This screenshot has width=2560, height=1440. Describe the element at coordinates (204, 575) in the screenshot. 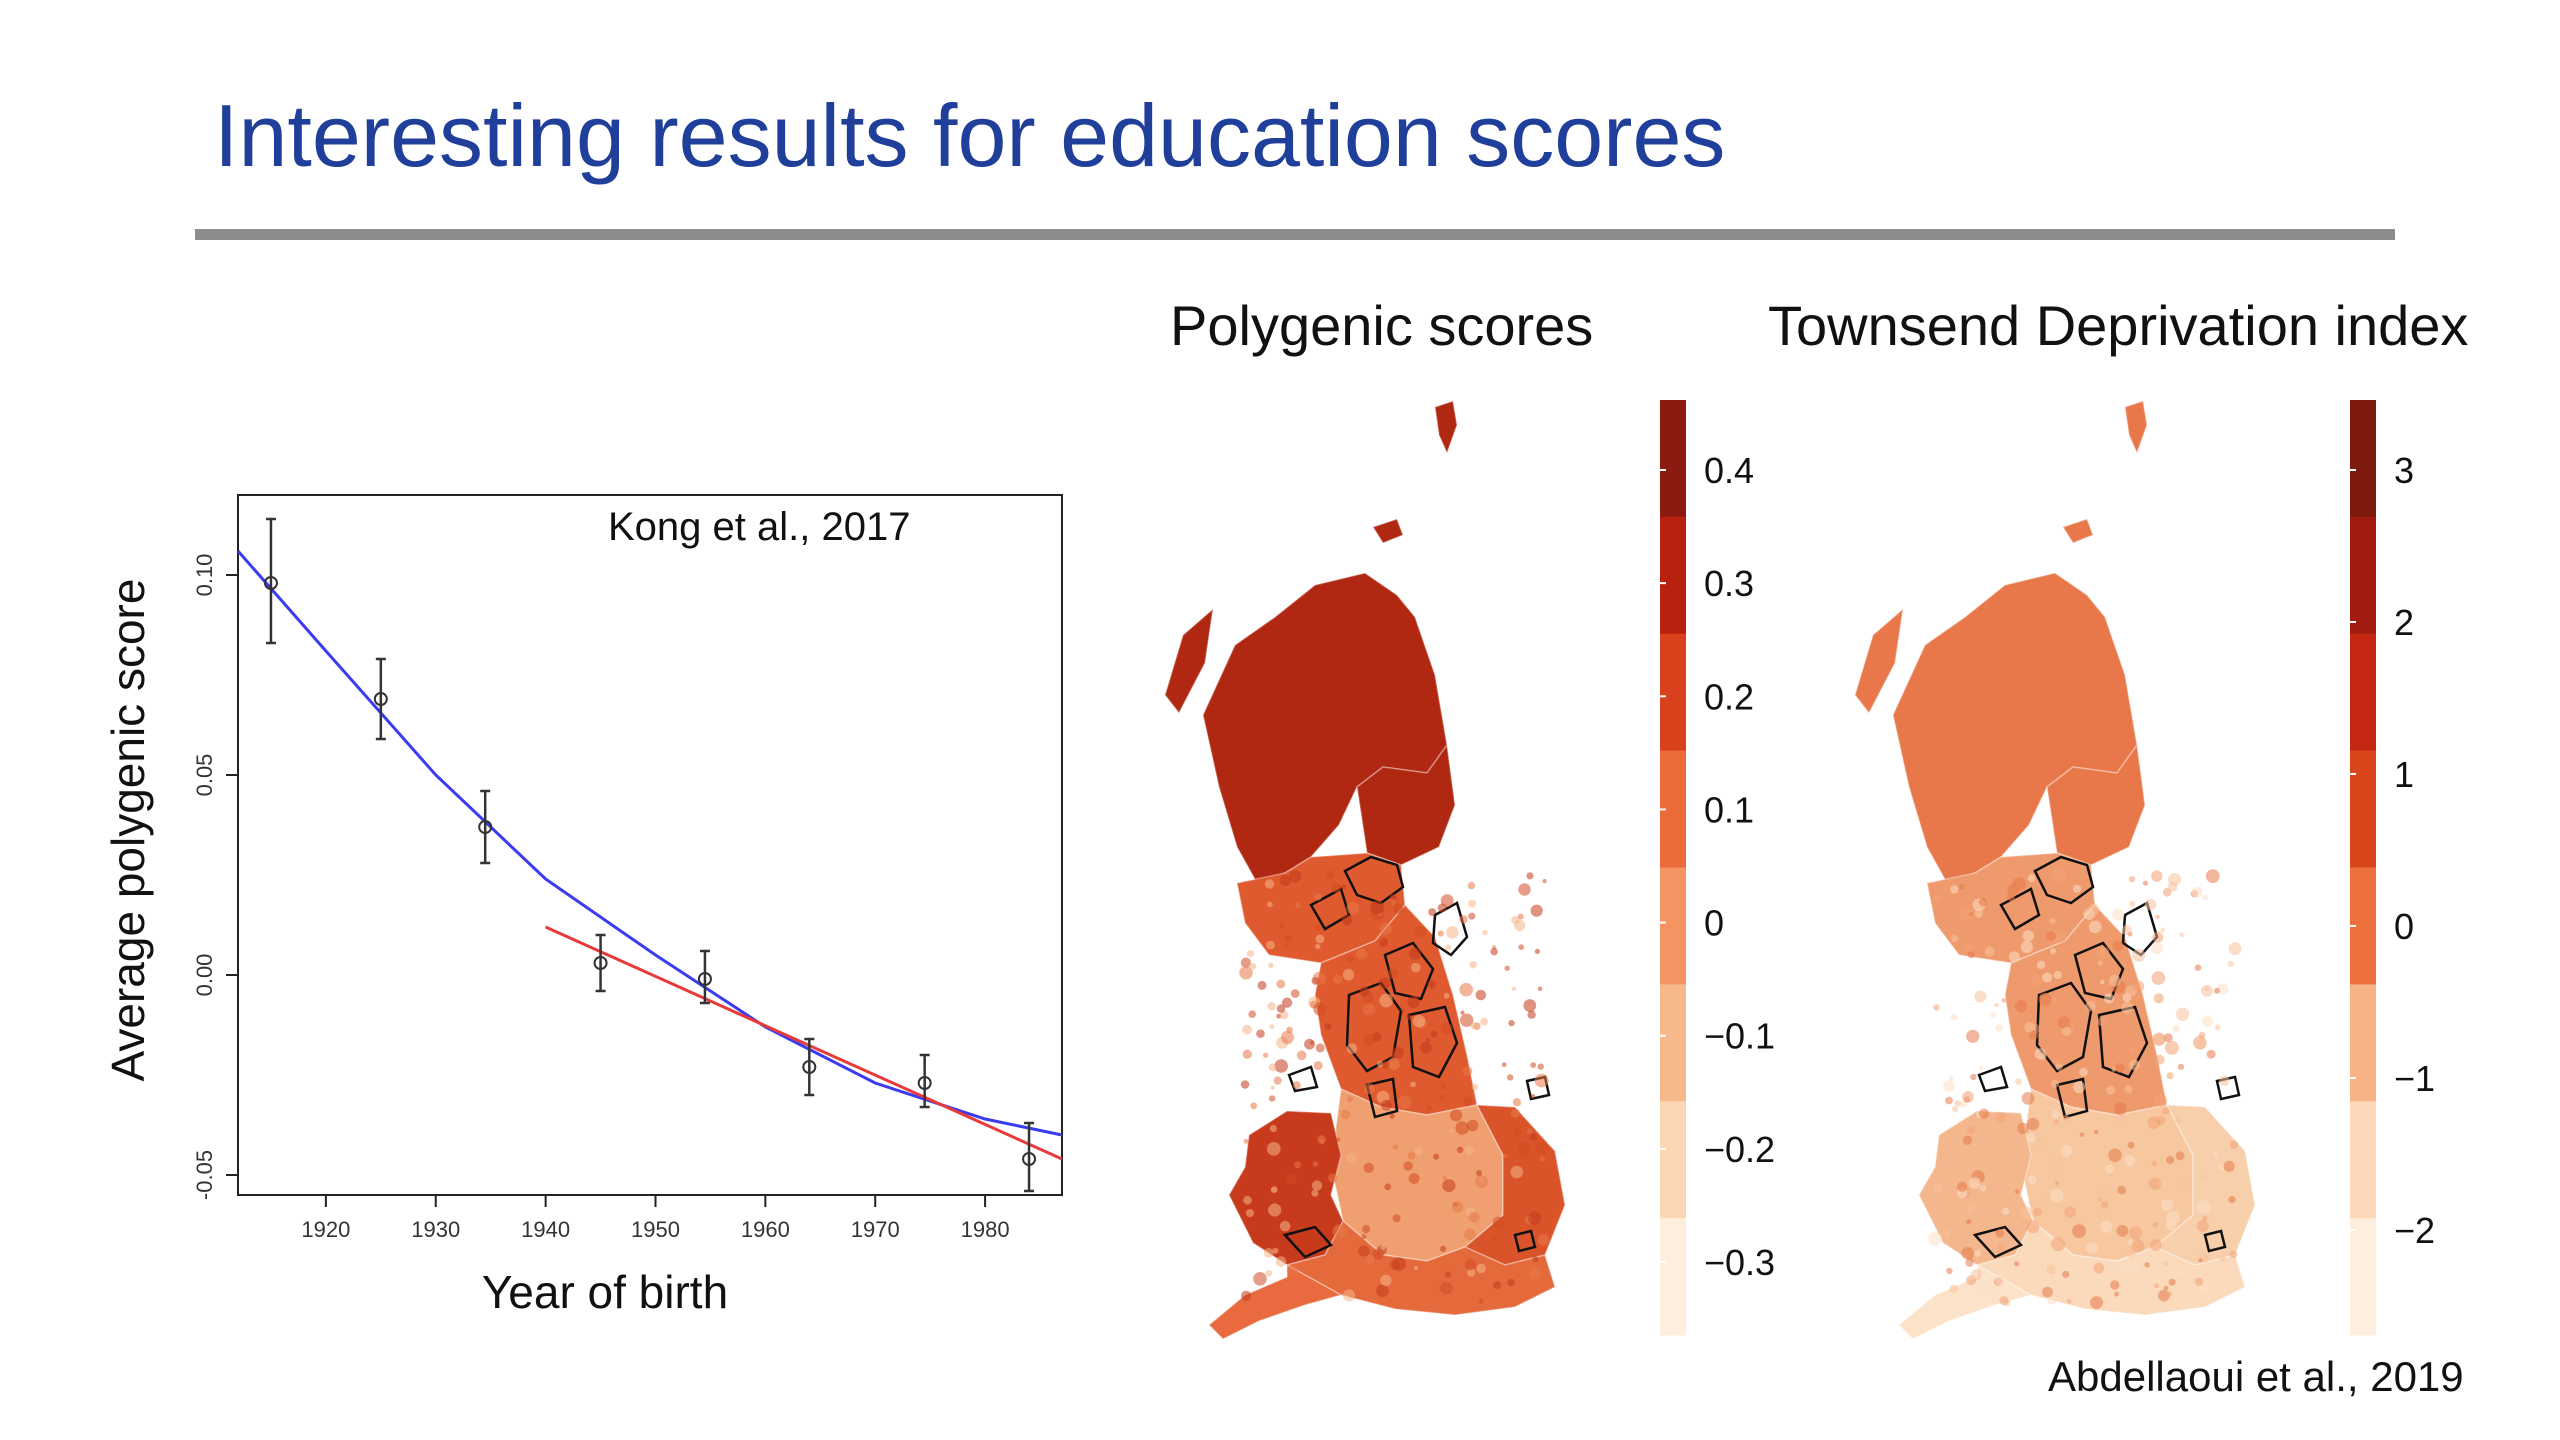

I see `y-tick-label: 0.10` at that location.